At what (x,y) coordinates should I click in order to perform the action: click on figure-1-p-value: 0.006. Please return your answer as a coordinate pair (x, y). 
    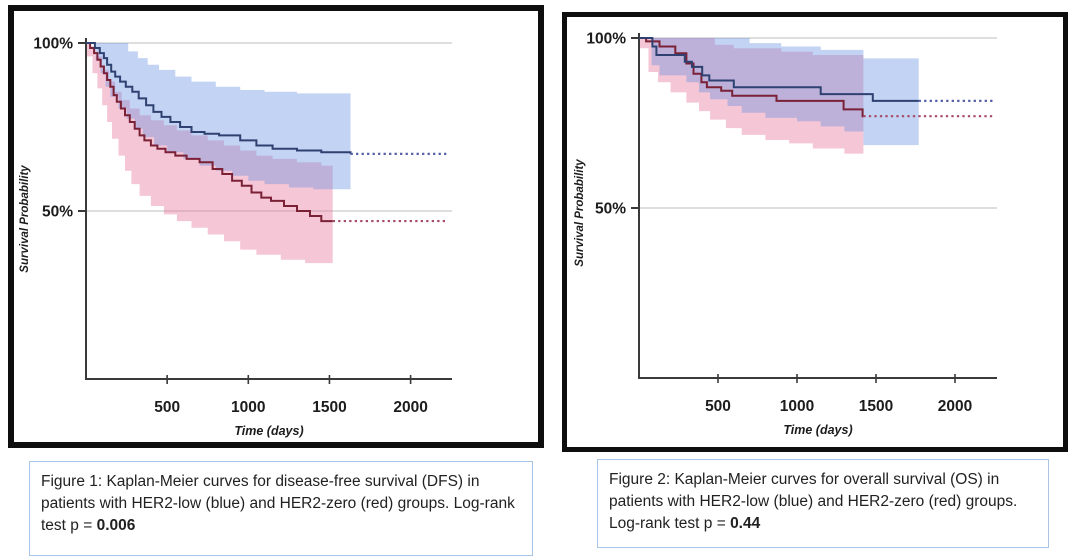
    Looking at the image, I should click on (116, 525).